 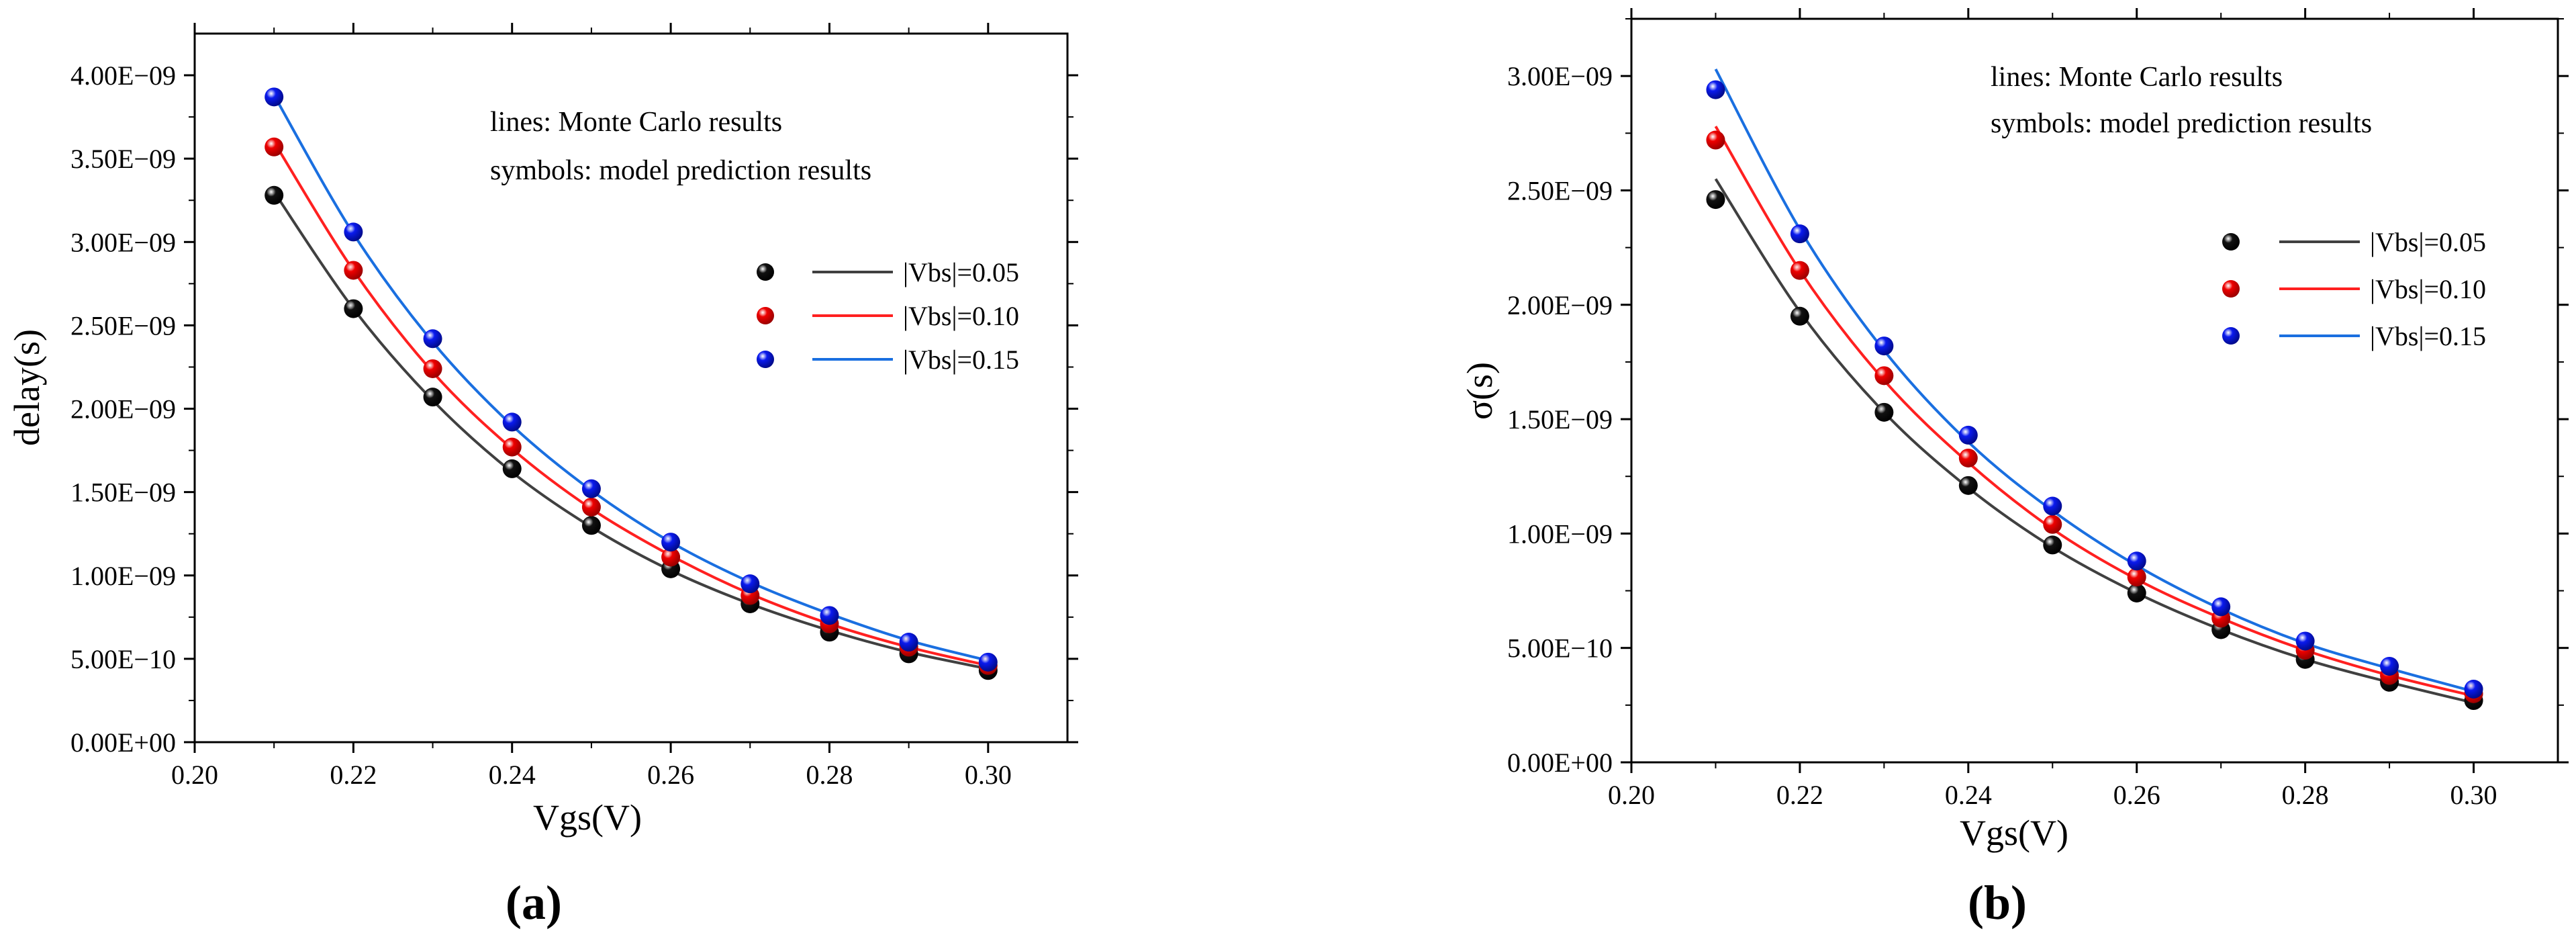 I want to click on x-tick-label: 0.22, so click(x=1799, y=795).